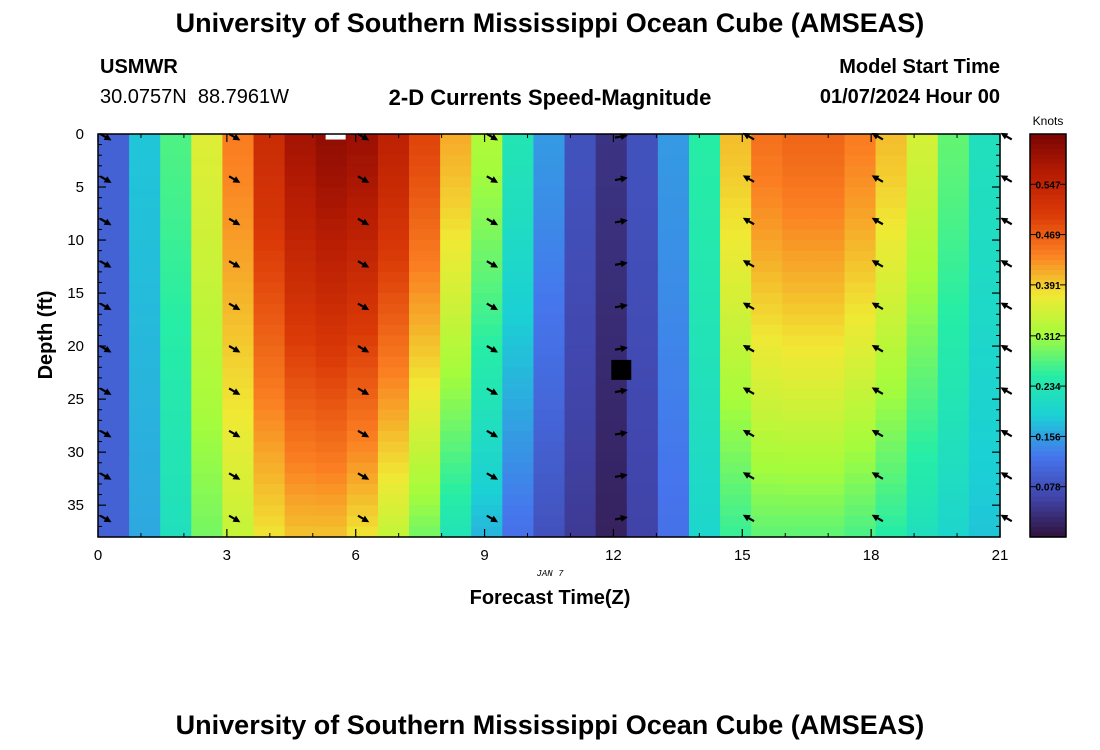 This screenshot has height=750, width=1100. Describe the element at coordinates (1047, 488) in the screenshot. I see `colorbar-tick-label: 0.078` at that location.